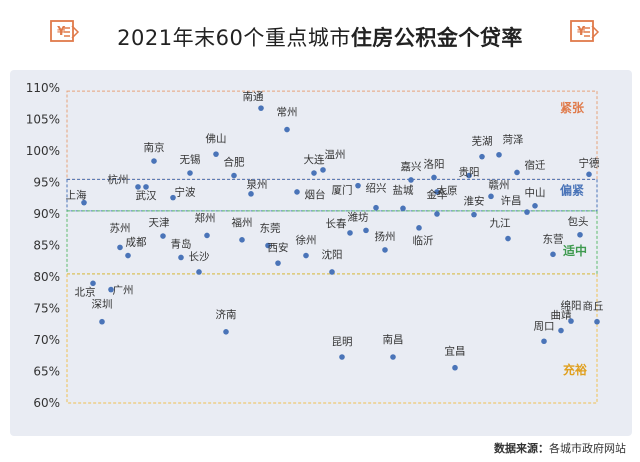 This screenshot has width=640, height=462. What do you see at coordinates (572, 189) in the screenshot?
I see `band-label: 偏紧` at bounding box center [572, 189].